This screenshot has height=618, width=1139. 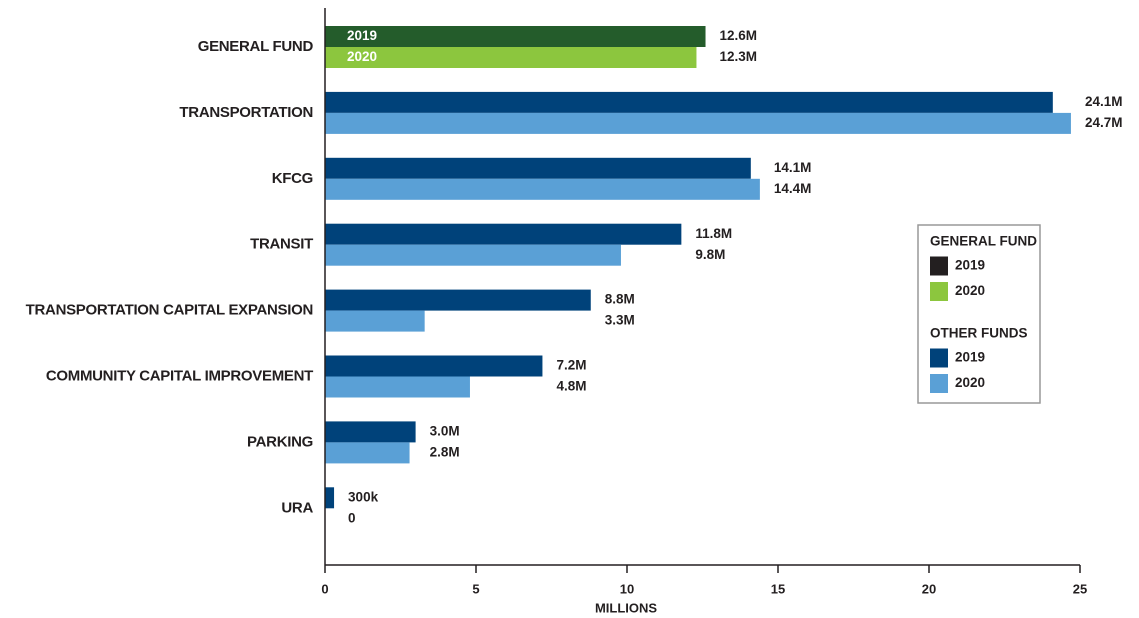 What do you see at coordinates (297, 507) in the screenshot?
I see `category-label: URA` at bounding box center [297, 507].